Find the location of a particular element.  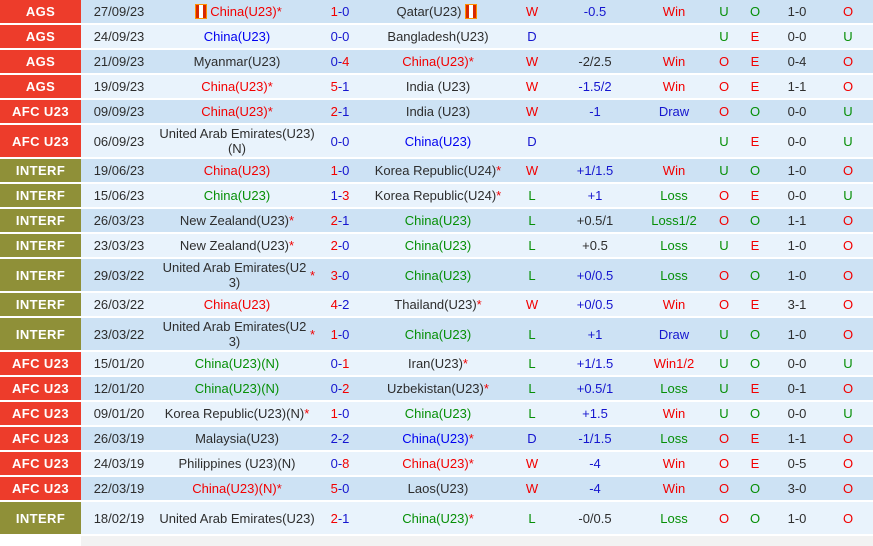

home-team: Philippines (U23)(N) is located at coordinates (237, 464).